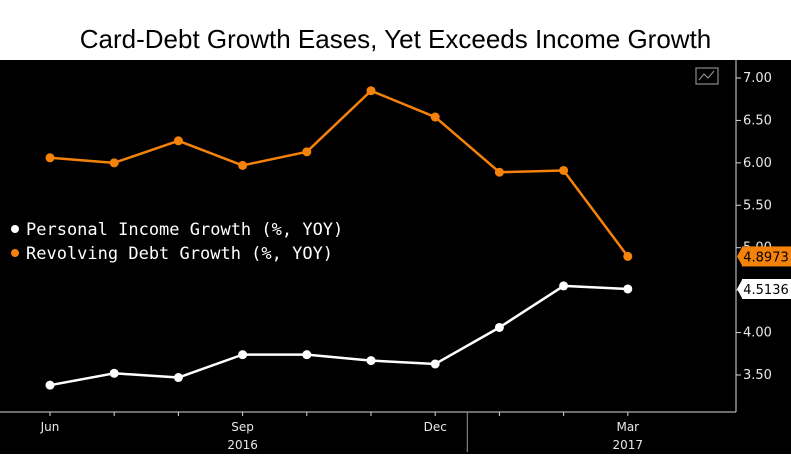  I want to click on y-tick-label: 5.50, so click(757, 205).